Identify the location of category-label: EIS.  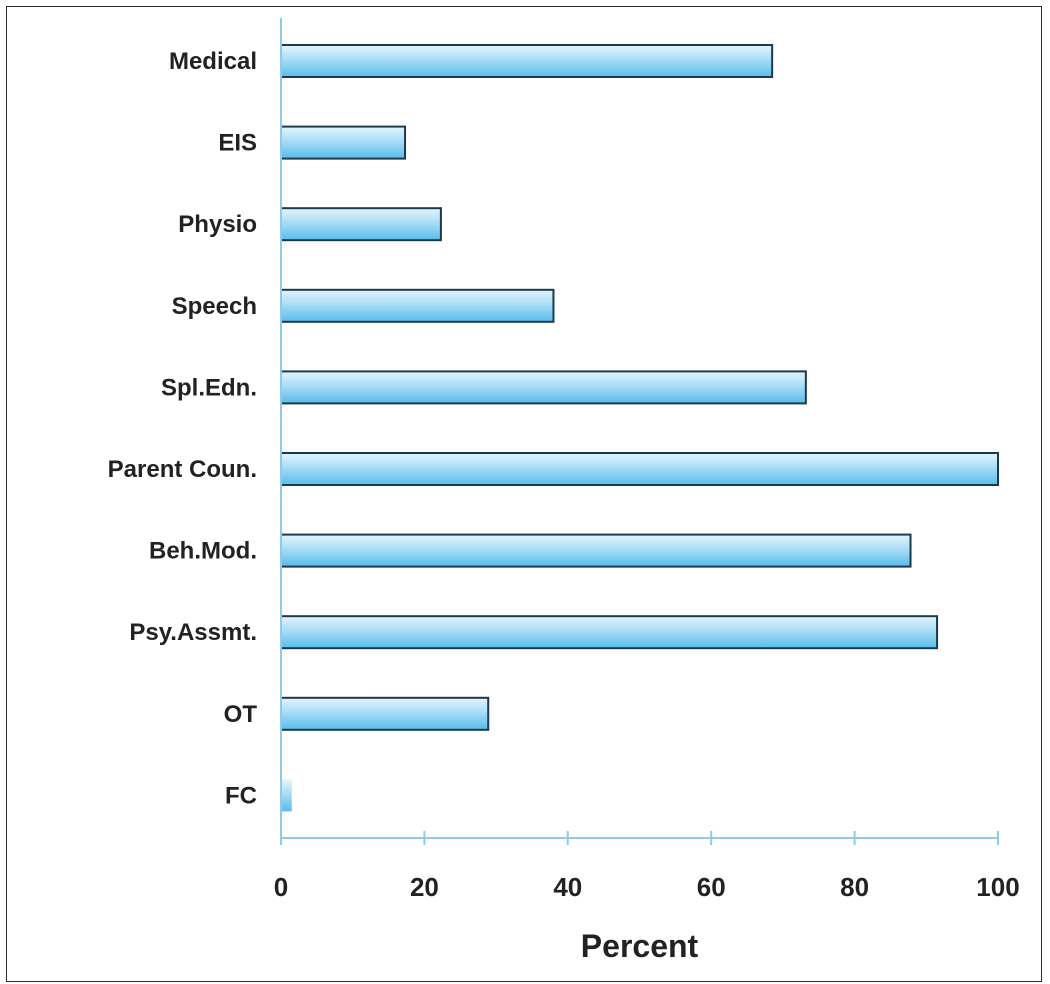
(237, 143).